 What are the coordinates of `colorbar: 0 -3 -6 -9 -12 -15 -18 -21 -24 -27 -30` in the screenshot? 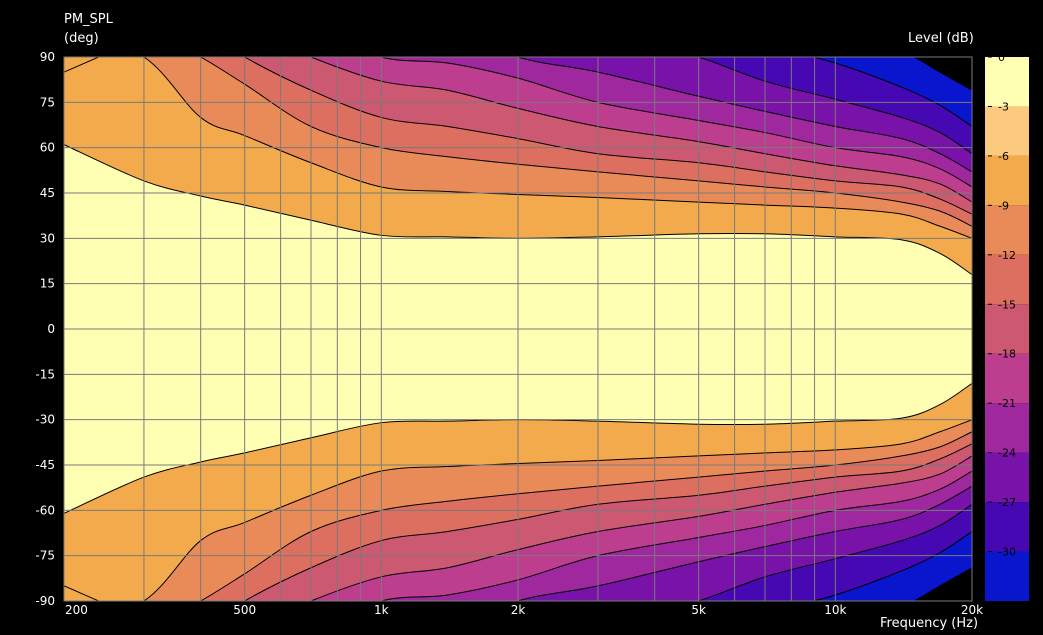 It's located at (1007, 326).